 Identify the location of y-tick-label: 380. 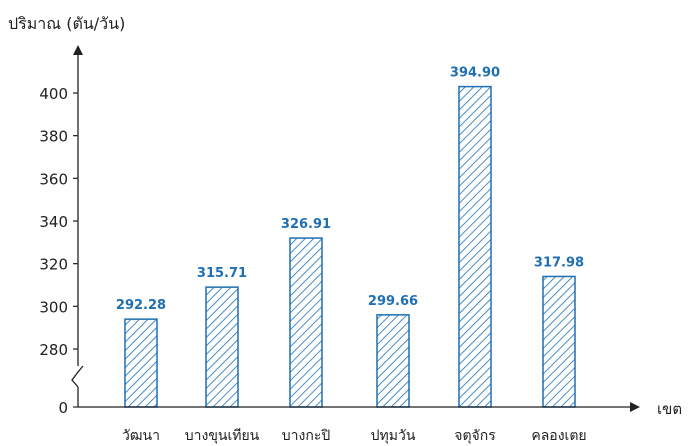
(53, 137).